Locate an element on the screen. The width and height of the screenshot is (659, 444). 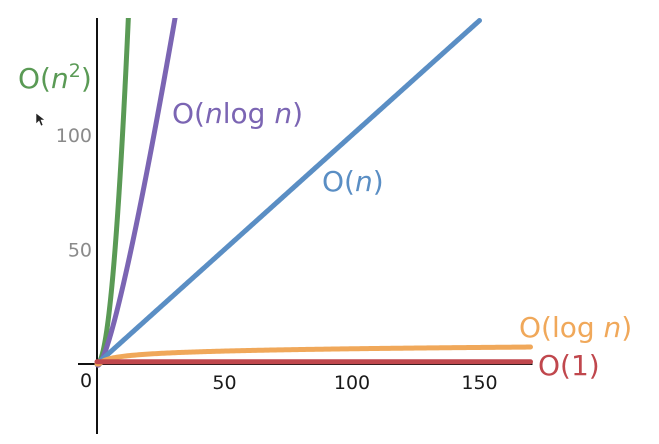
series-label-logn: O(log n) is located at coordinates (575, 327).